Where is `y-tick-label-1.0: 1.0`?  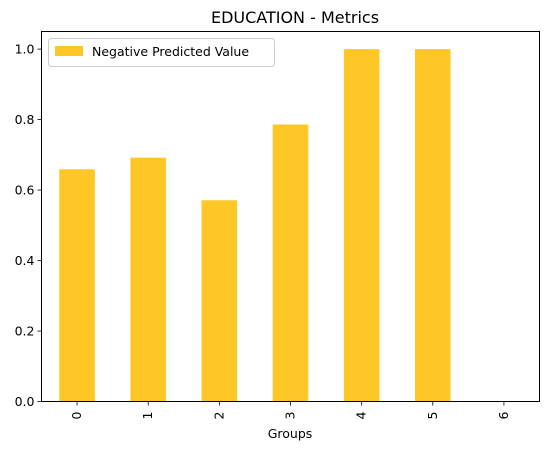
y-tick-label-1.0: 1.0 is located at coordinates (25, 49).